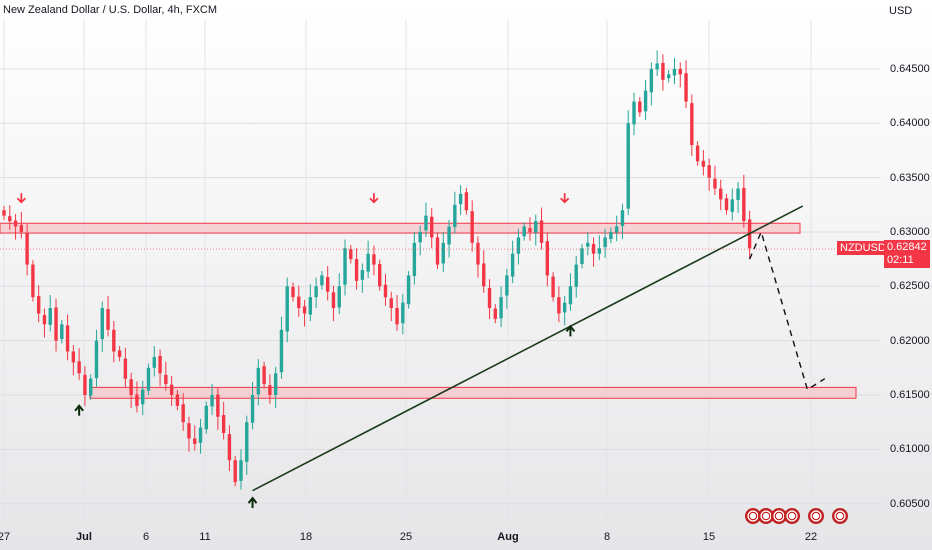 The height and width of the screenshot is (550, 932). I want to click on last-price-tag: 0.62842 02:11, so click(907, 254).